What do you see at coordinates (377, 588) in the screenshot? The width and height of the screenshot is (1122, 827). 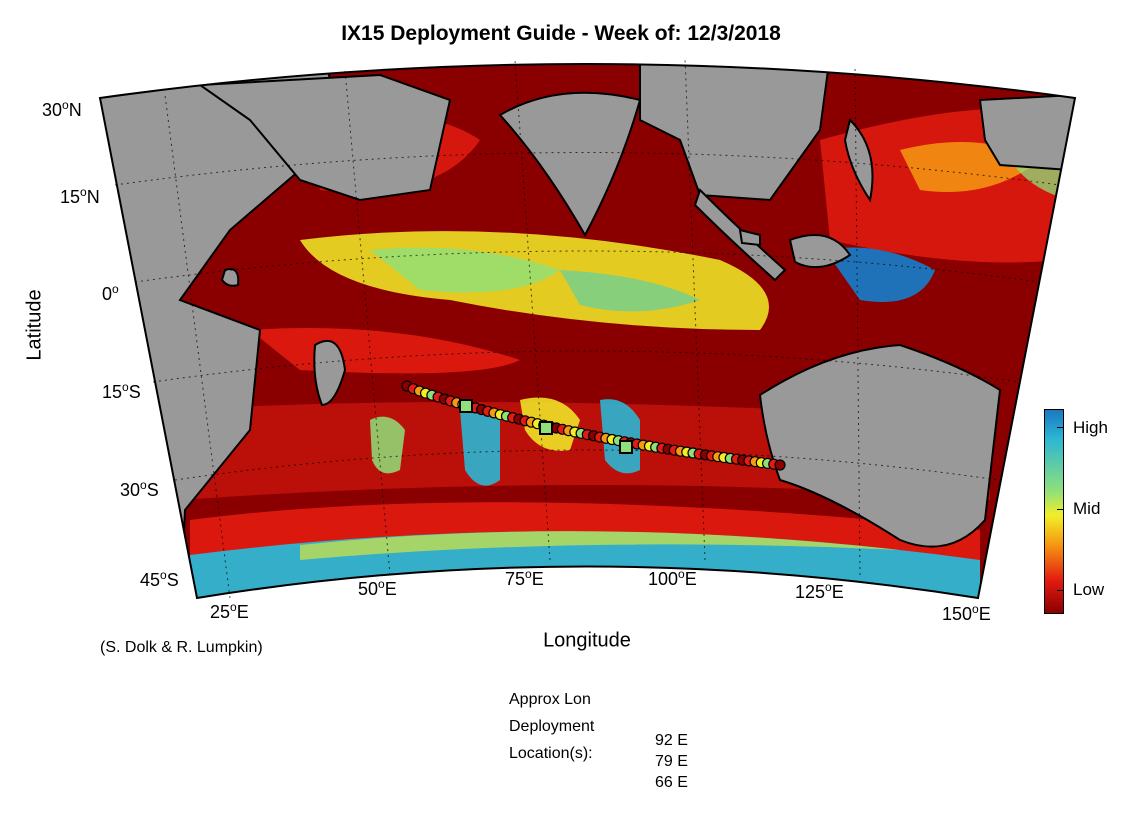 I see `lon-tick-50e: 50oE` at bounding box center [377, 588].